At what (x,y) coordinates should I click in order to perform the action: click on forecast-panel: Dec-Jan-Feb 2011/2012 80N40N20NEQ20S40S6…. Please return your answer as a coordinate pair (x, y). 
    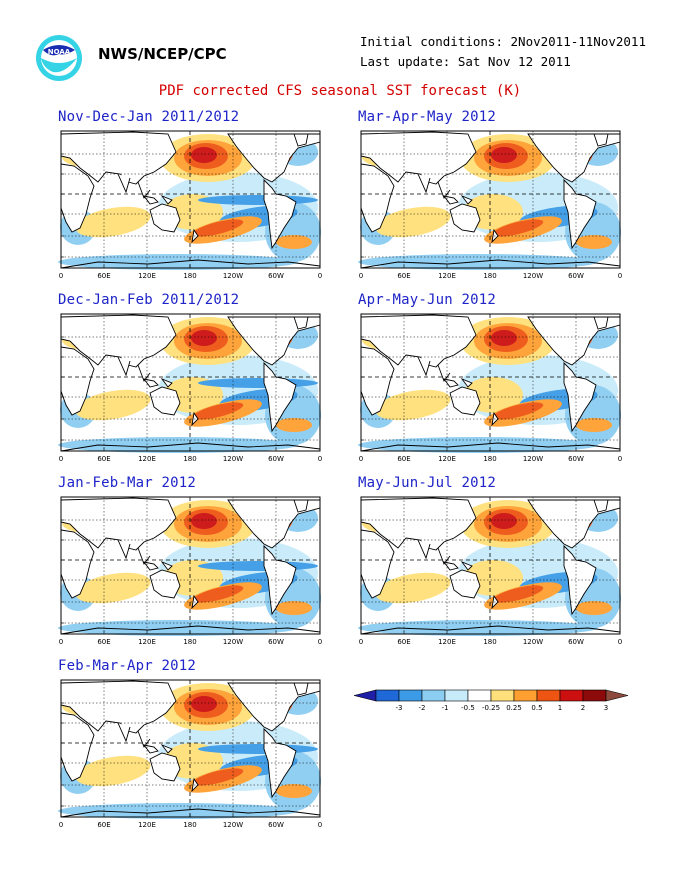
    Looking at the image, I should click on (193, 381).